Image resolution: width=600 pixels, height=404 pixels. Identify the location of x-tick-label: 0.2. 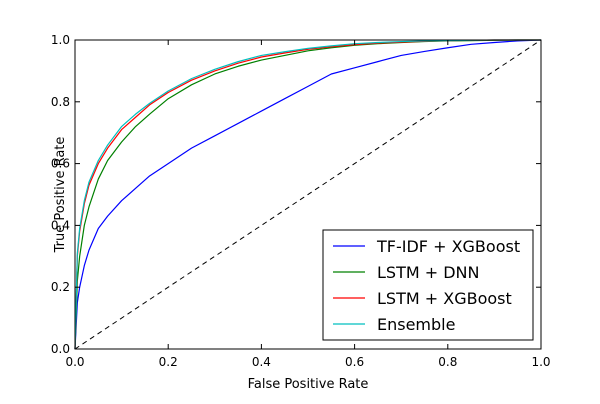
(168, 362).